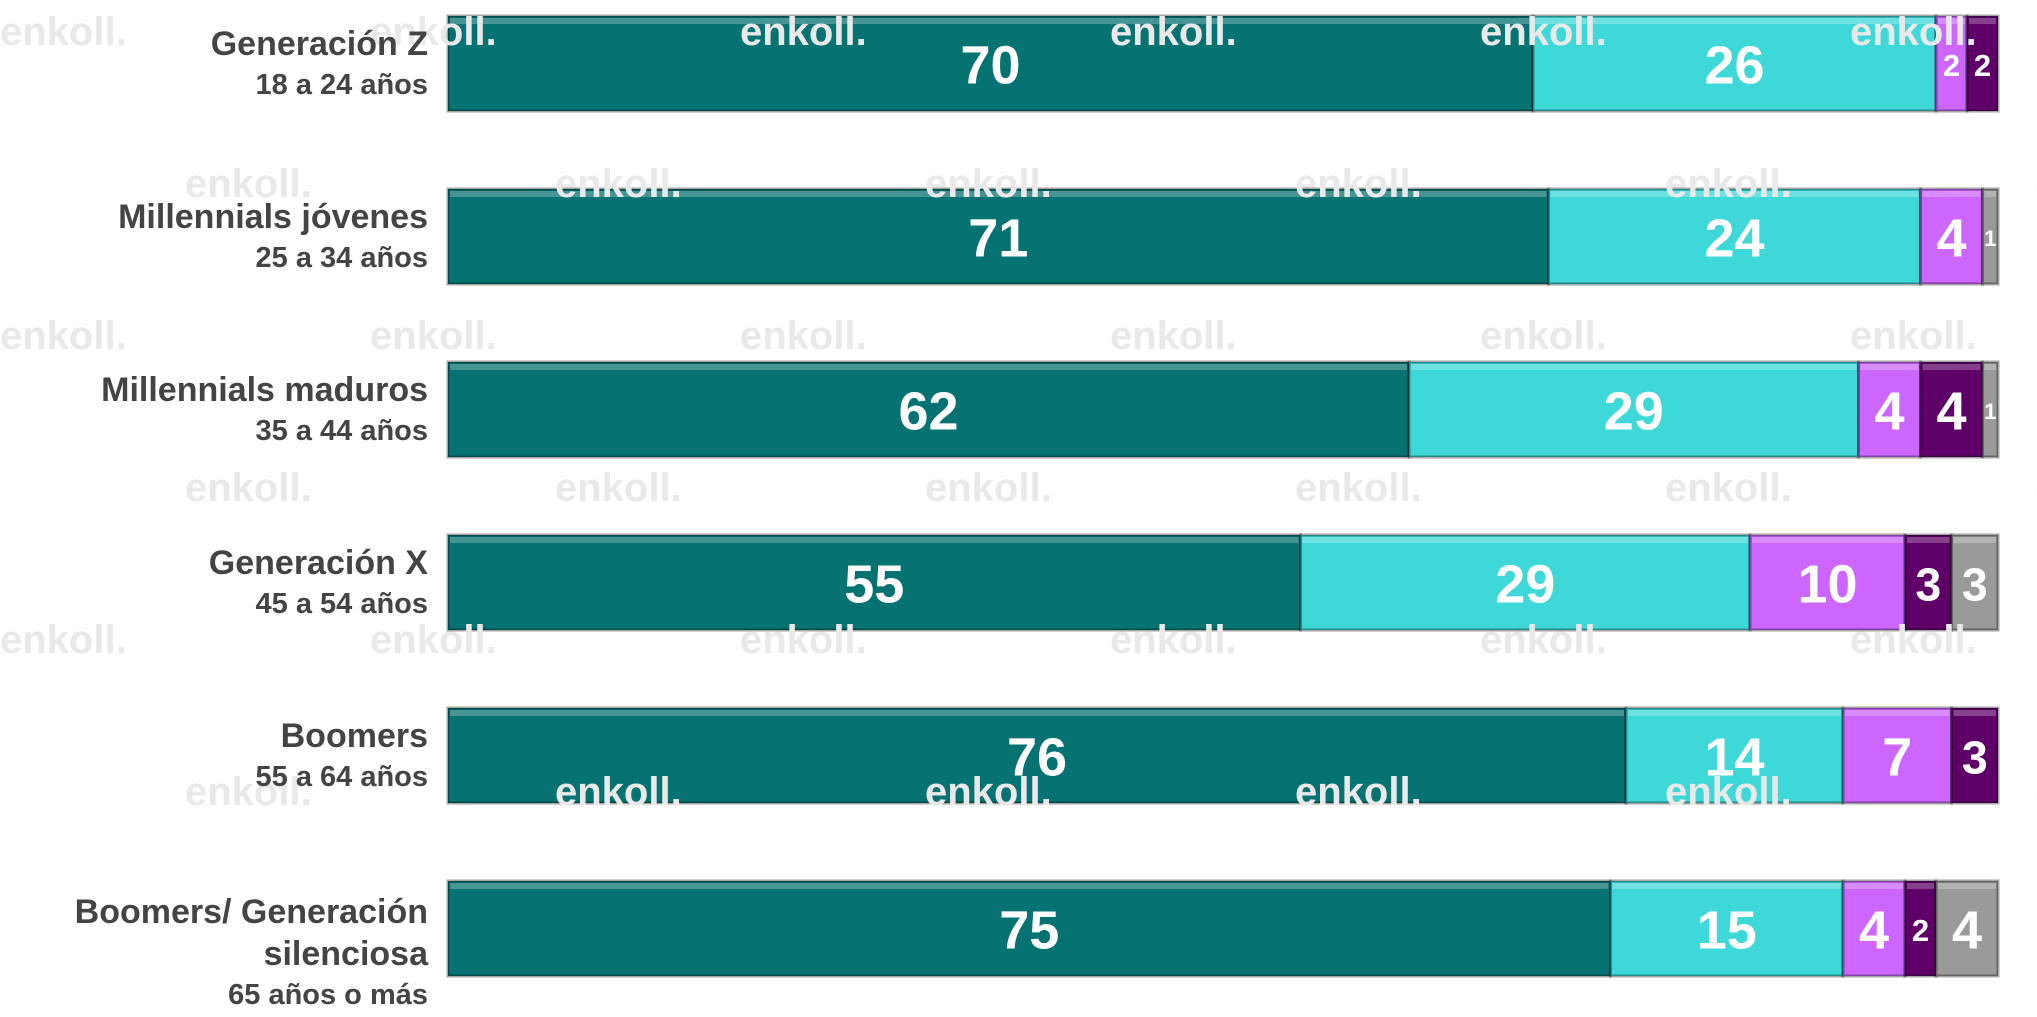  What do you see at coordinates (319, 43) in the screenshot?
I see `category-name: Generación Z` at bounding box center [319, 43].